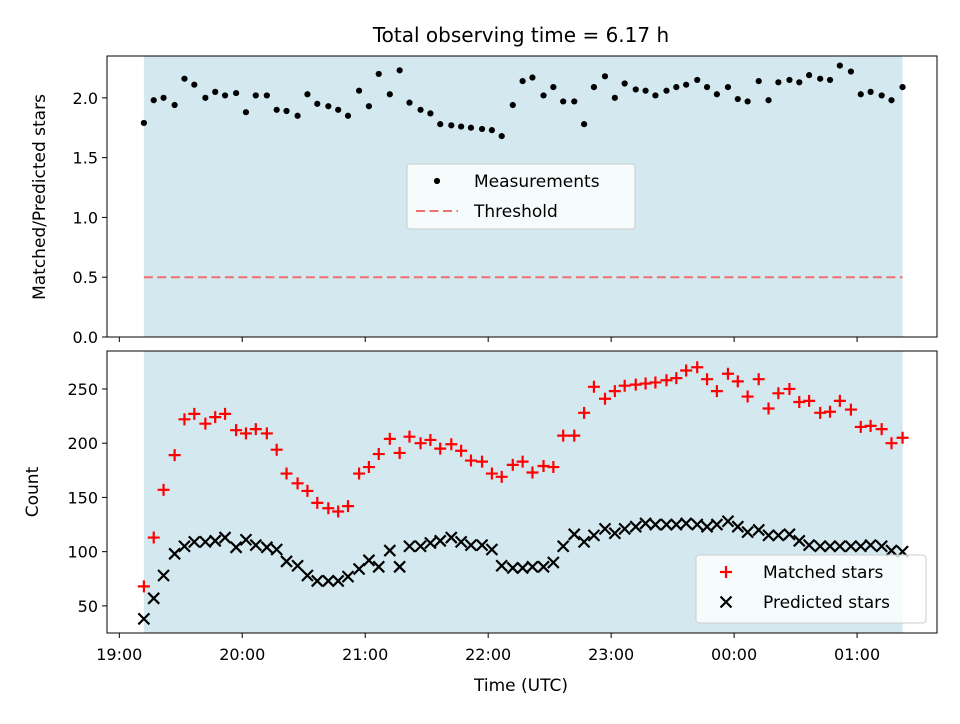 This screenshot has width=960, height=724. I want to click on x-tick-label: 01:00, so click(857, 654).